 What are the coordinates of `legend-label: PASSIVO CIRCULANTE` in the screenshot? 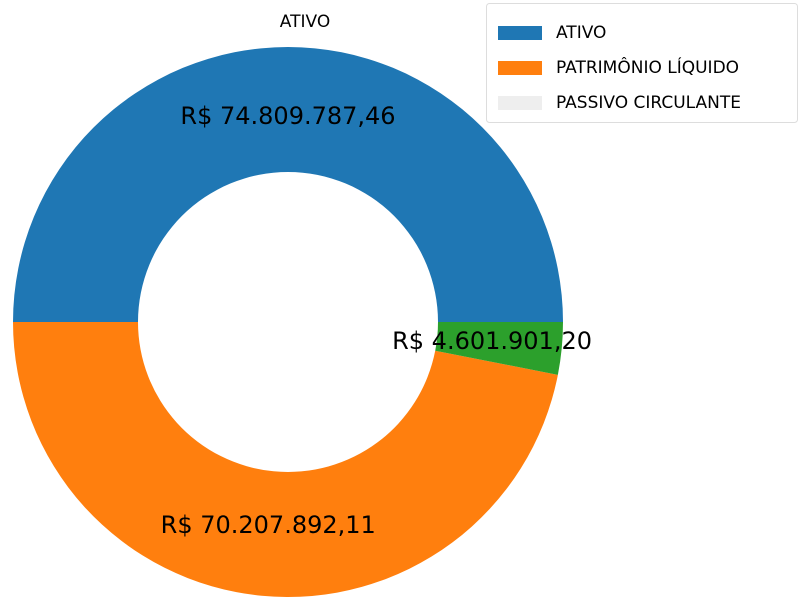 It's located at (648, 103).